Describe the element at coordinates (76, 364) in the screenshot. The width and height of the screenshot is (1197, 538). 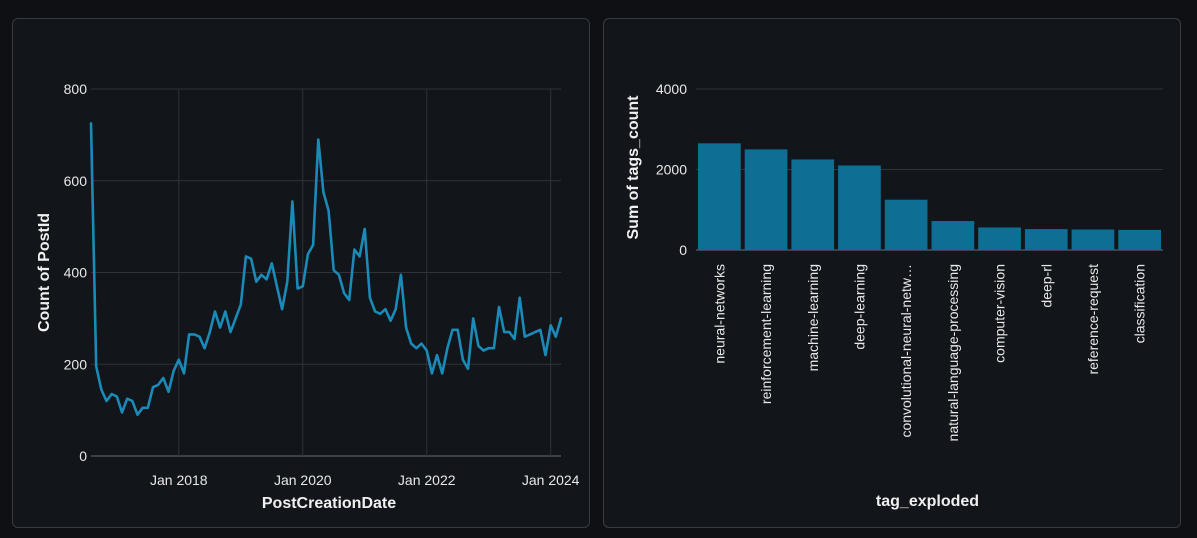
I see `y-tick-label: 200` at that location.